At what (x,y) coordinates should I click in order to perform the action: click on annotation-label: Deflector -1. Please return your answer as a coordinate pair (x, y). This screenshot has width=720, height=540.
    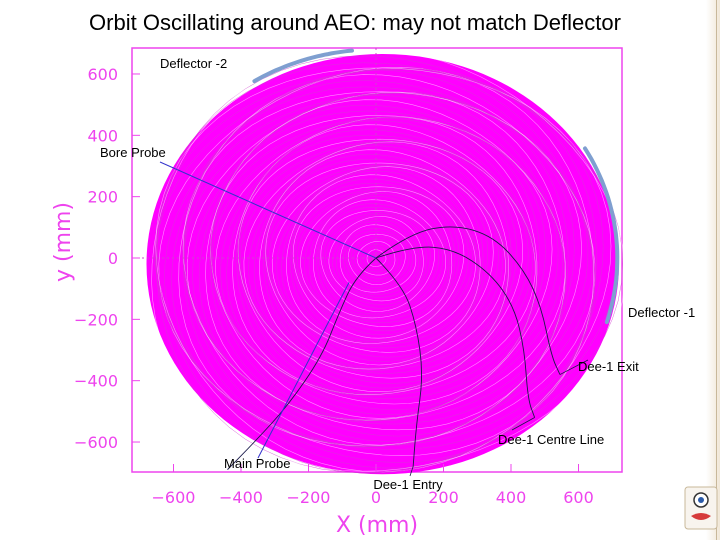
    Looking at the image, I should click on (661, 312).